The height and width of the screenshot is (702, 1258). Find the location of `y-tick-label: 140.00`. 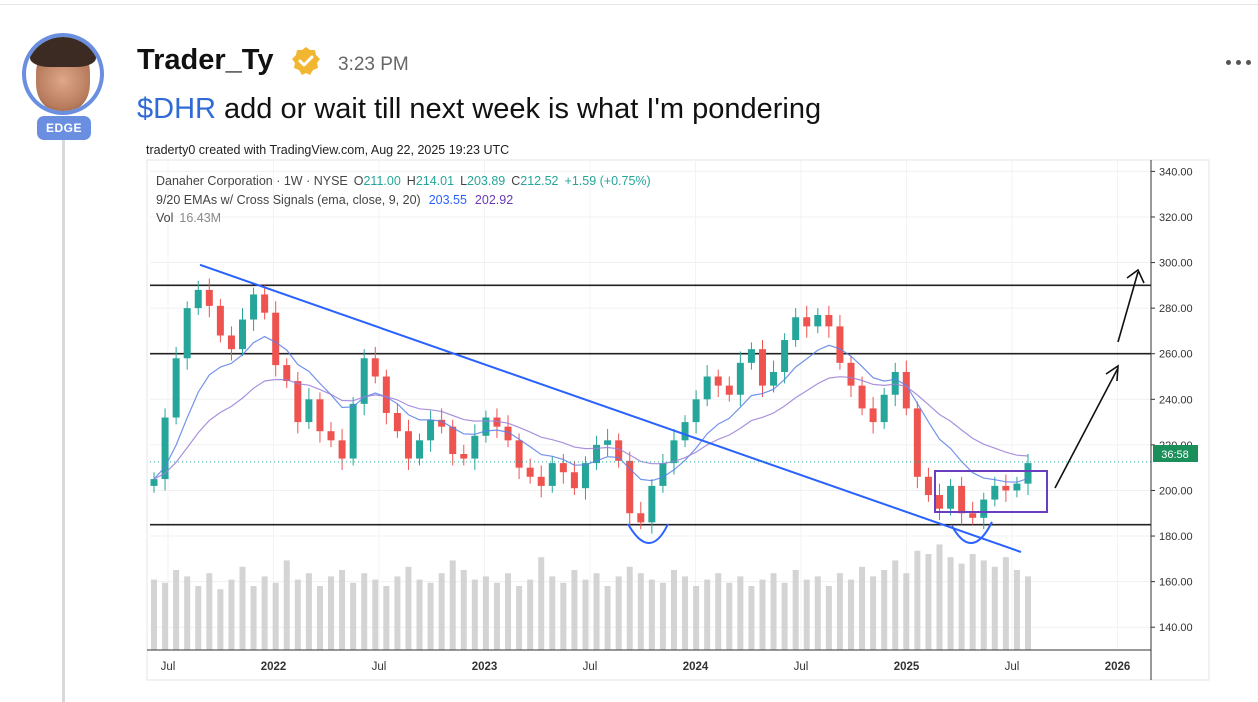

y-tick-label: 140.00 is located at coordinates (1176, 628).